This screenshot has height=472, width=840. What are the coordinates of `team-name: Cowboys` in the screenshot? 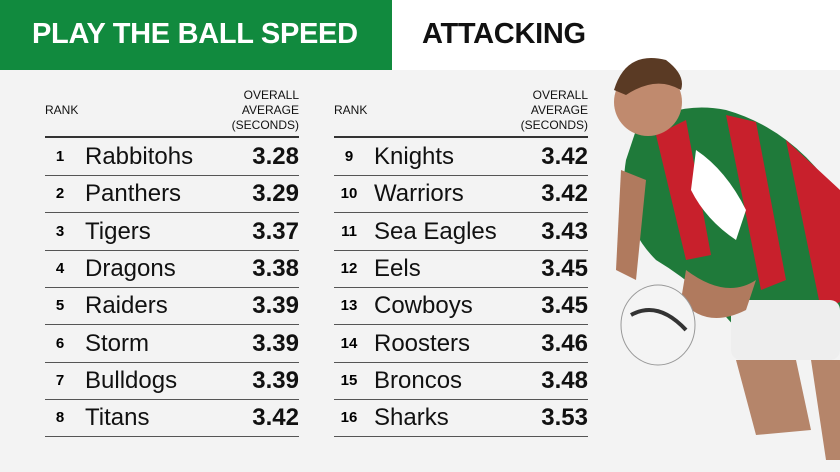 It's located at (423, 306).